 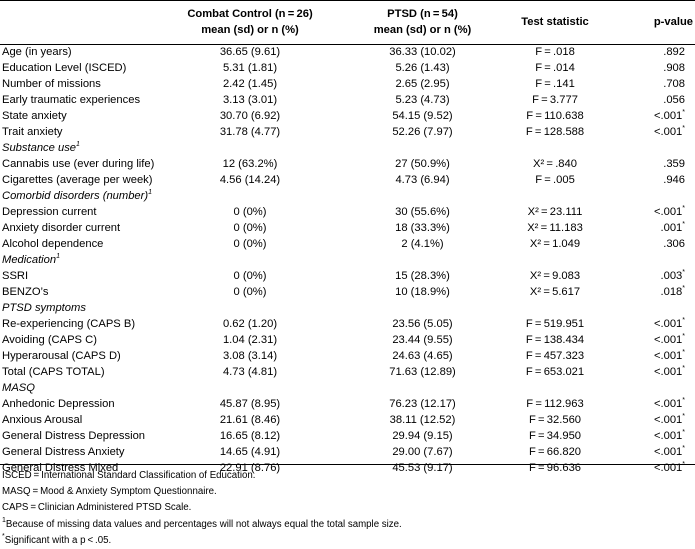 What do you see at coordinates (347, 196) in the screenshot?
I see `section-label: Comorbid disorders (number)1` at bounding box center [347, 196].